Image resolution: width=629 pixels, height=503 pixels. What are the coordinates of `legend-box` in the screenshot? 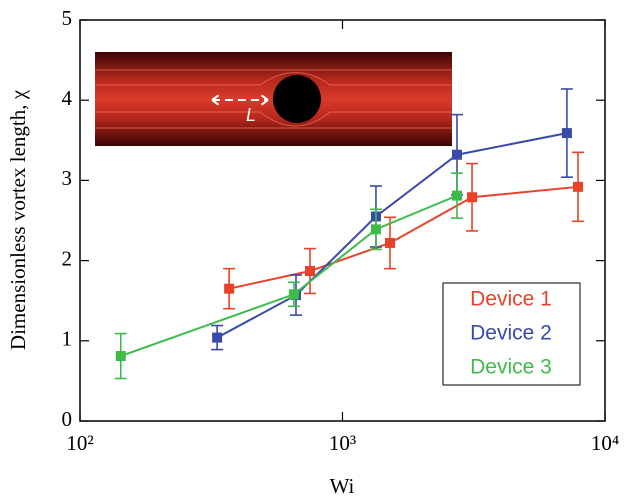 It's located at (511, 334).